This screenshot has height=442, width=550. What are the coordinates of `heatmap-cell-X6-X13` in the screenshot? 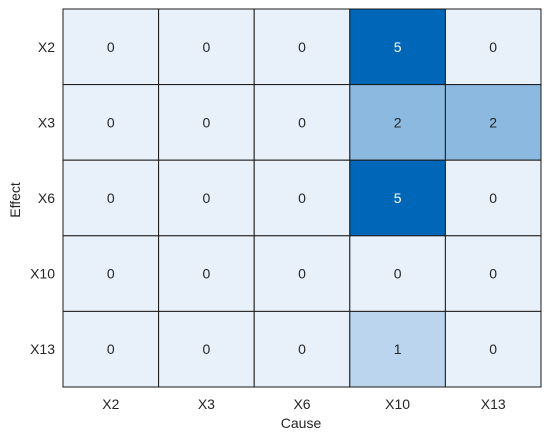 It's located at (493, 198).